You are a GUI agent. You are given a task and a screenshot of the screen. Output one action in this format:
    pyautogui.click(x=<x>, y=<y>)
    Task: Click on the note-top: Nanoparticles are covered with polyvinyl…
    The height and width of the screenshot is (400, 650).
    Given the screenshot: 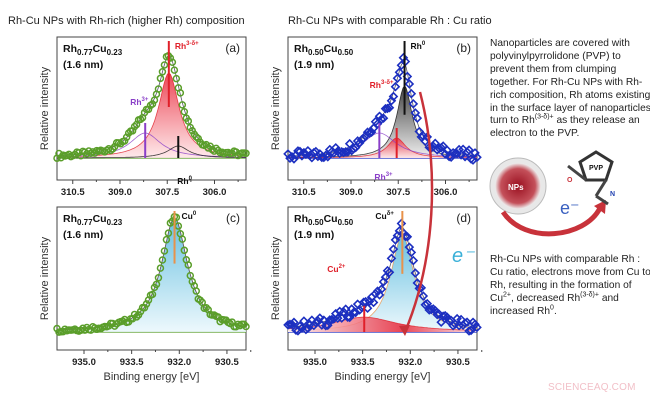 What is the action you would take?
    pyautogui.click(x=570, y=89)
    